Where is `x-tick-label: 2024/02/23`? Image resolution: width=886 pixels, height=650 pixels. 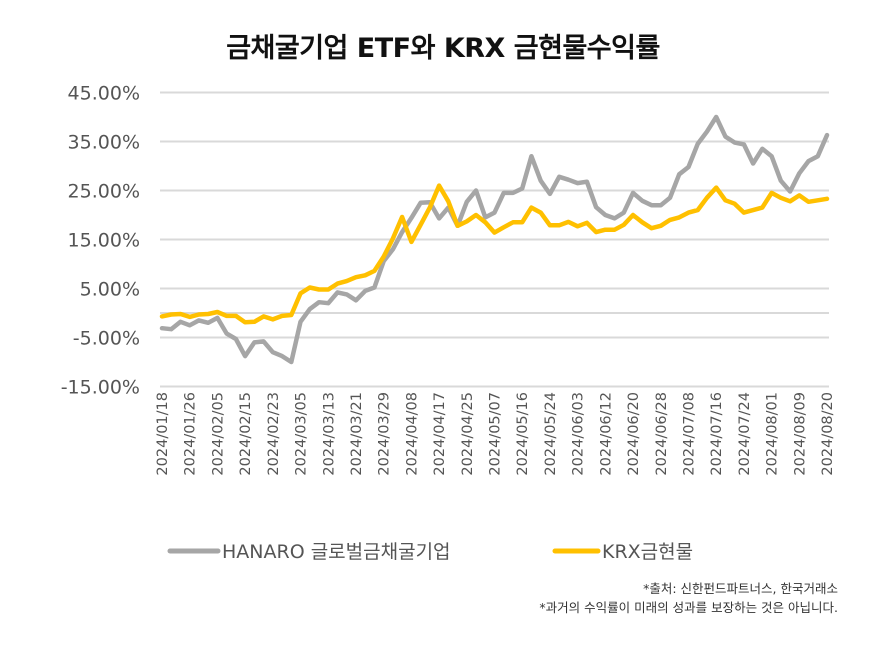 x-tick-label: 2024/02/23 is located at coordinates (274, 434).